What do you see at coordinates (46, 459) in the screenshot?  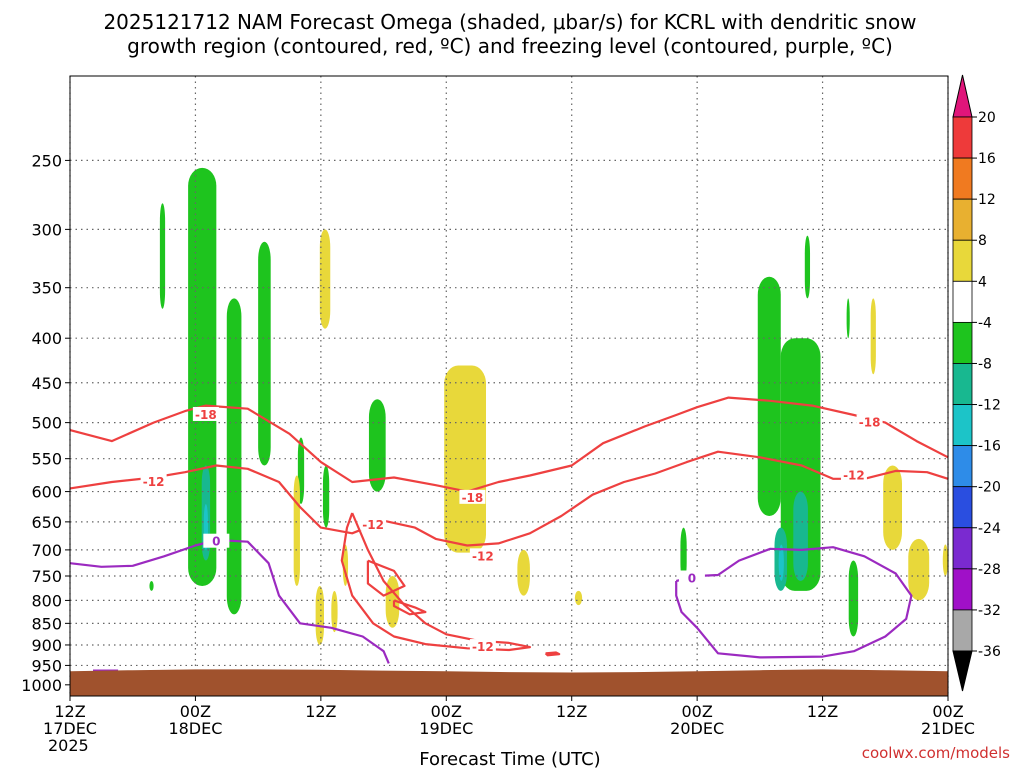 I see `y-tick-label: 550` at bounding box center [46, 459].